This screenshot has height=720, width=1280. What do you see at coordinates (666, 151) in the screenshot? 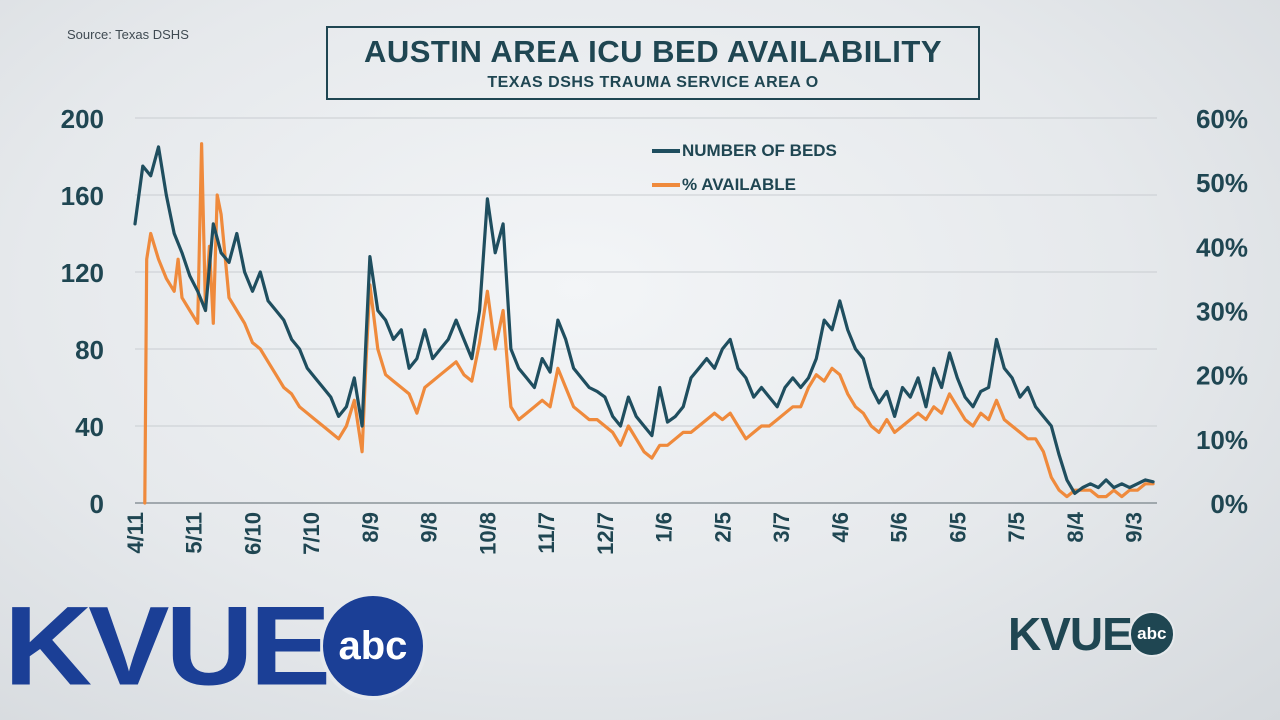
I see `legend-swatch-beds` at bounding box center [666, 151].